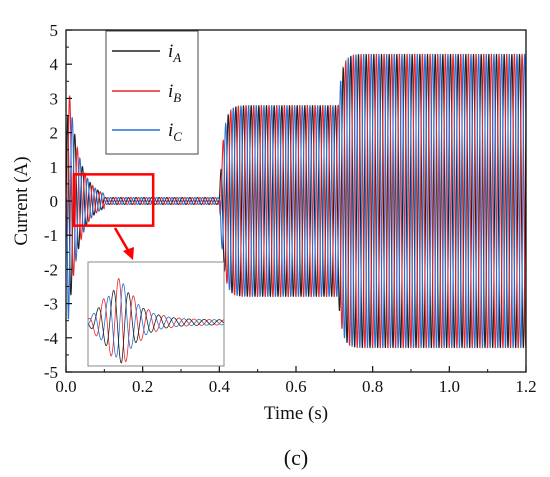 Image resolution: width=550 pixels, height=477 pixels. I want to click on y-tick-label: 5, so click(54, 30).